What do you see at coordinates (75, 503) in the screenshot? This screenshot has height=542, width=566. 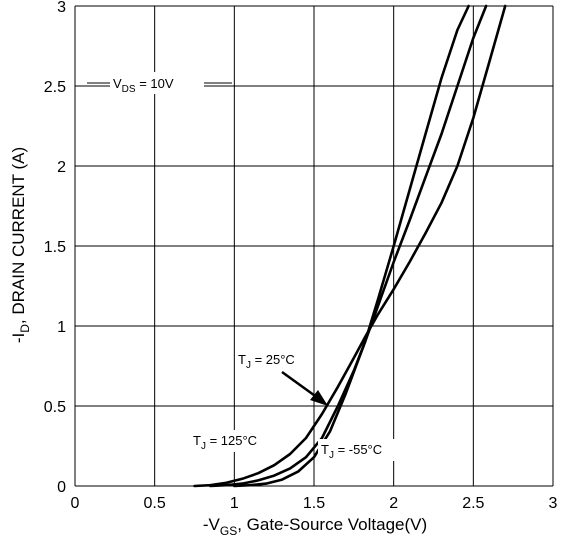 I see `x-tick-label: 0` at bounding box center [75, 503].